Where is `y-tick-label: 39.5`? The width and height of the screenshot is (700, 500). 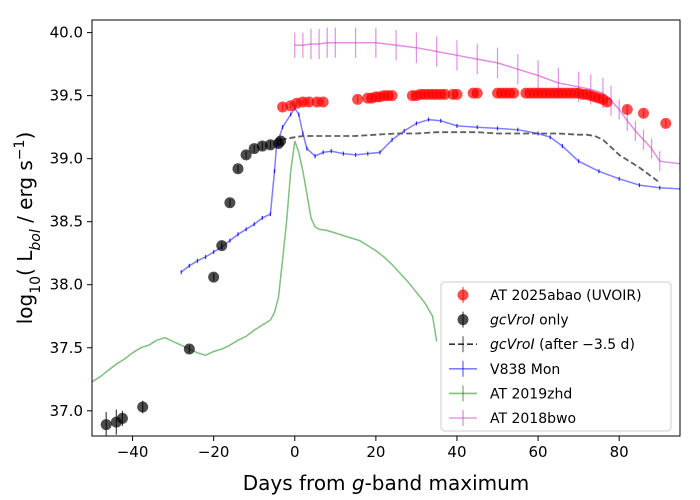 y-tick-label: 39.5 is located at coordinates (66, 96).